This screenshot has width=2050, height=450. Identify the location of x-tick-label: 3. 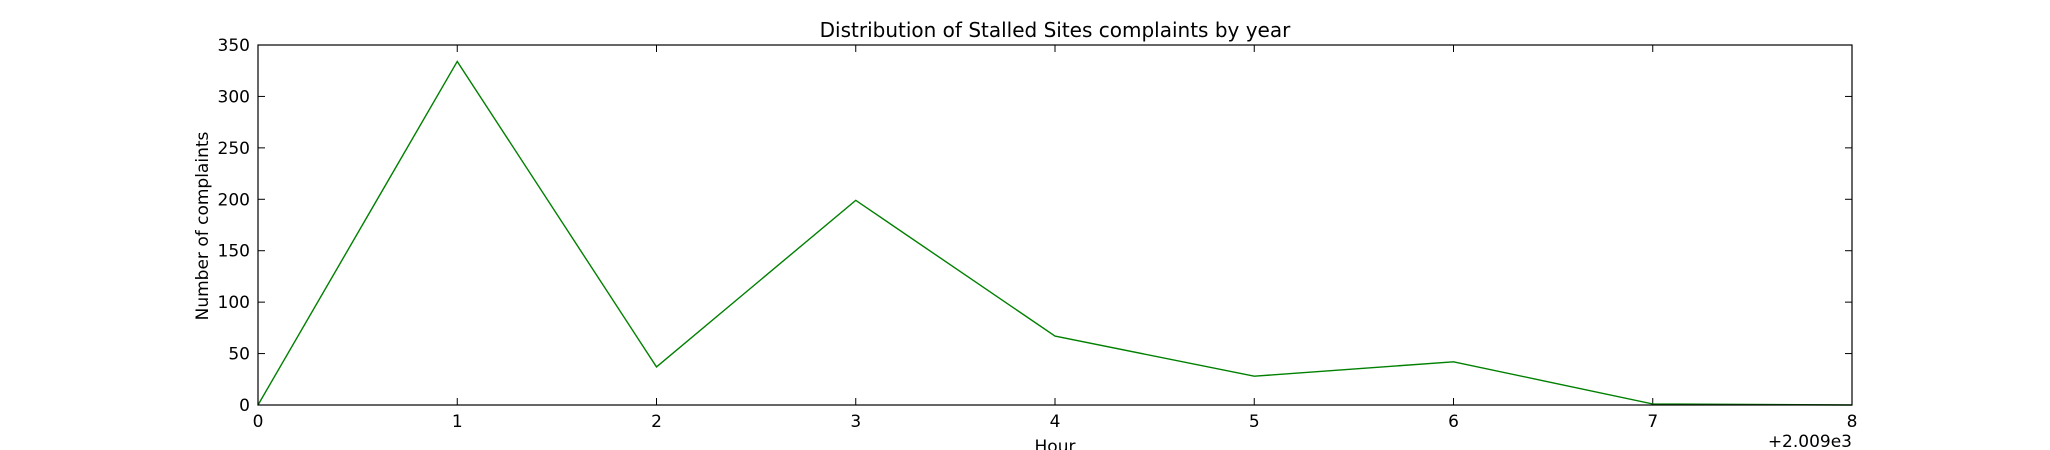
(855, 422).